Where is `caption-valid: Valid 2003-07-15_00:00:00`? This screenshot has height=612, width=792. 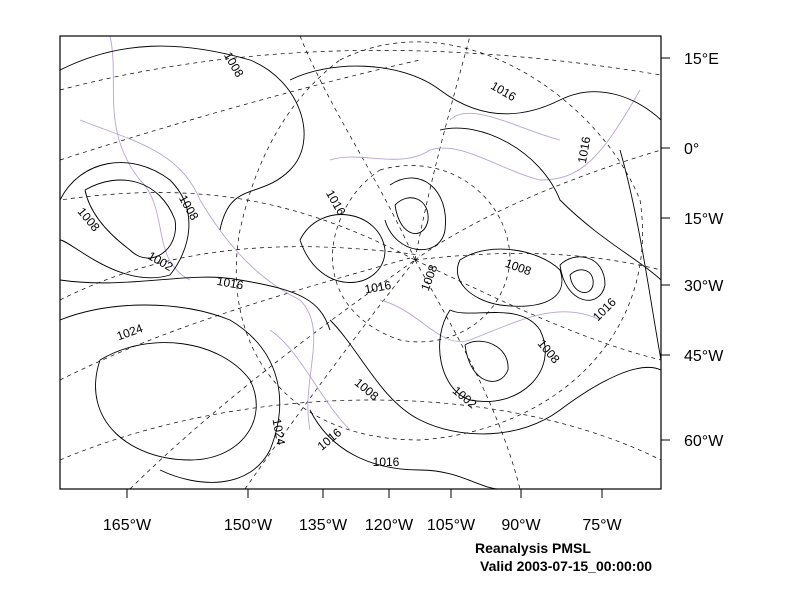
caption-valid: Valid 2003-07-15_00:00:00 is located at coordinates (566, 566).